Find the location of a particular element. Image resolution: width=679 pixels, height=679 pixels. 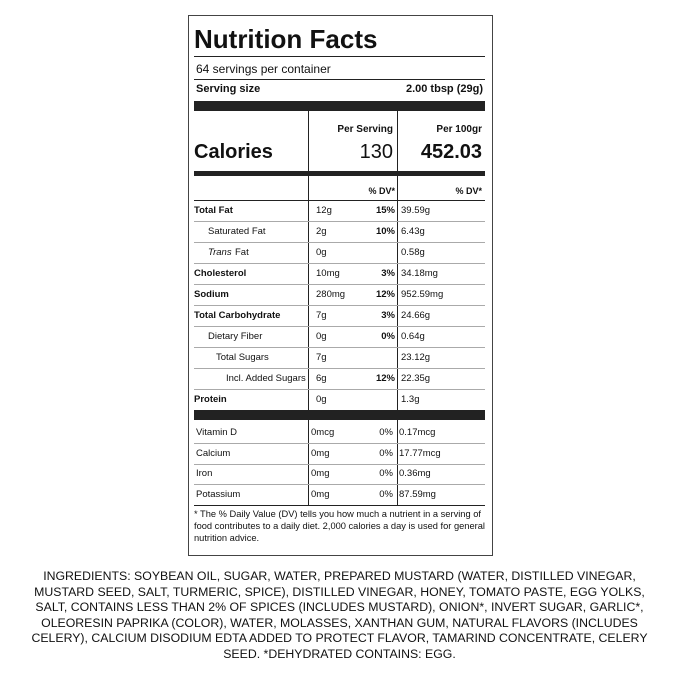

nutrient-name: Total Sugars is located at coordinates (242, 357).